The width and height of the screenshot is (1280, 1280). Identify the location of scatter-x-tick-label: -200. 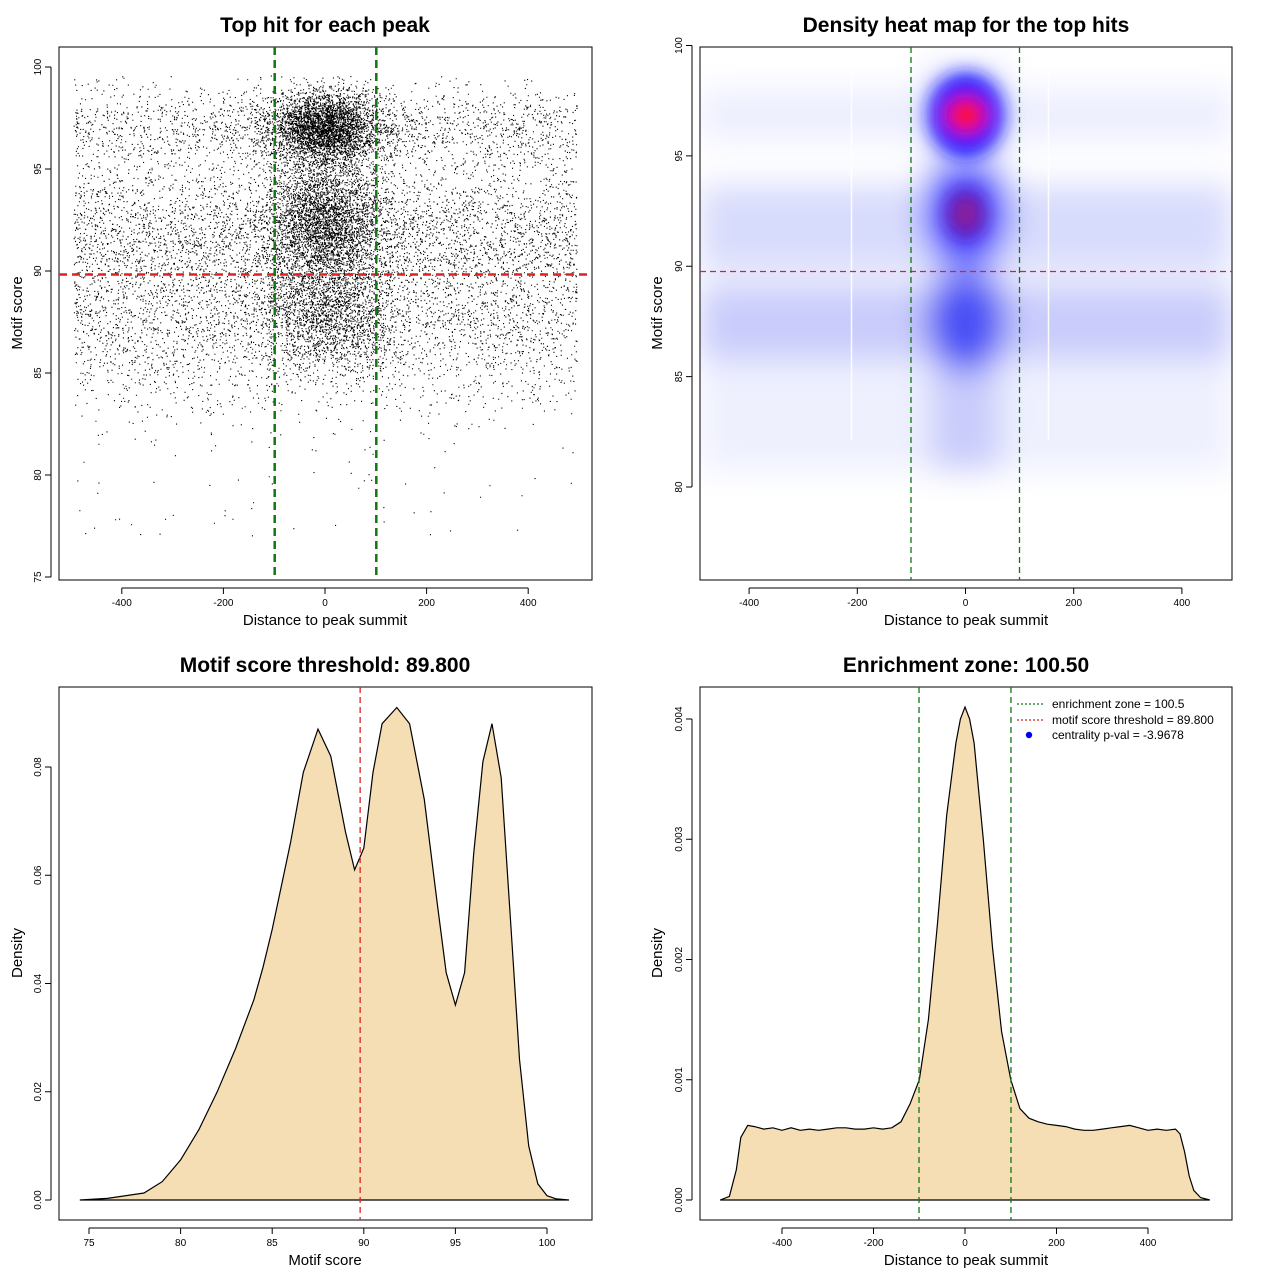
(223, 603).